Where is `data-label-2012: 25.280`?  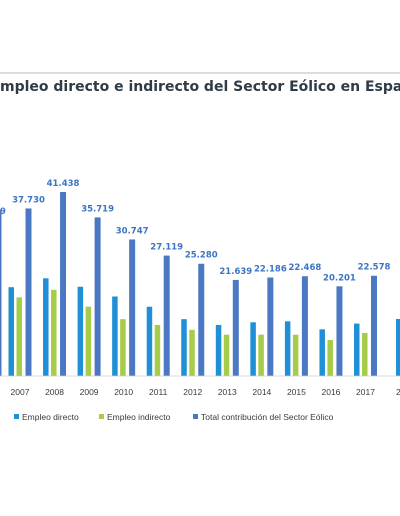 data-label-2012: 25.280 is located at coordinates (201, 256).